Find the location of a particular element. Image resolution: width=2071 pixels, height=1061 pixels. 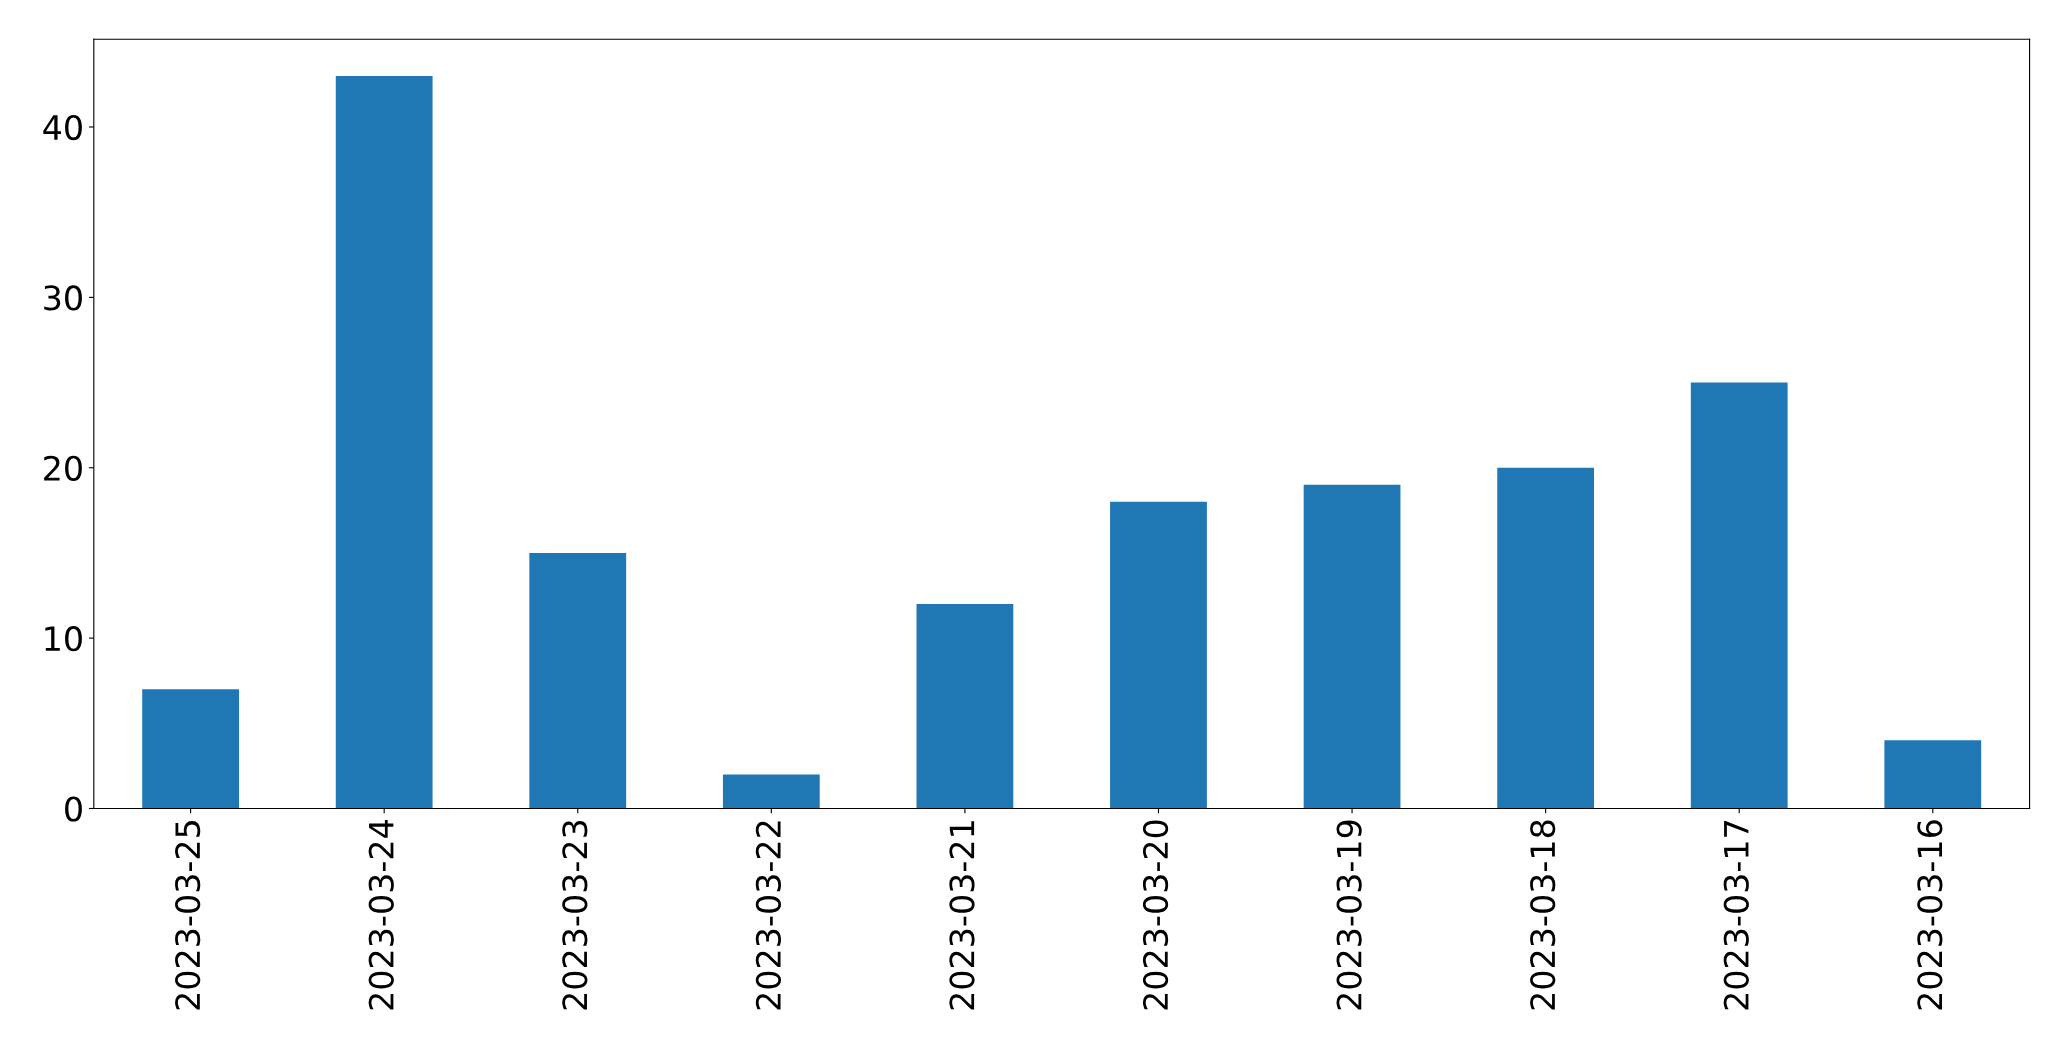

y-tick-label: 10 is located at coordinates (63, 639).